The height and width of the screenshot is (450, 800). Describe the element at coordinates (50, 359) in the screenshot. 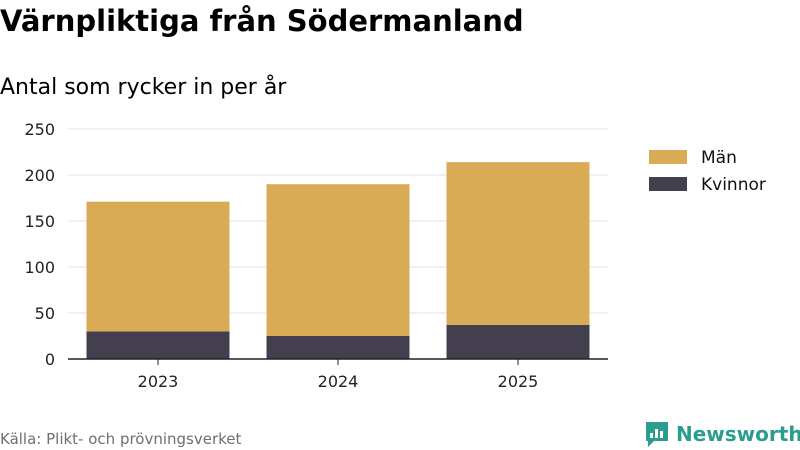

I see `y-tick-label: 0` at that location.